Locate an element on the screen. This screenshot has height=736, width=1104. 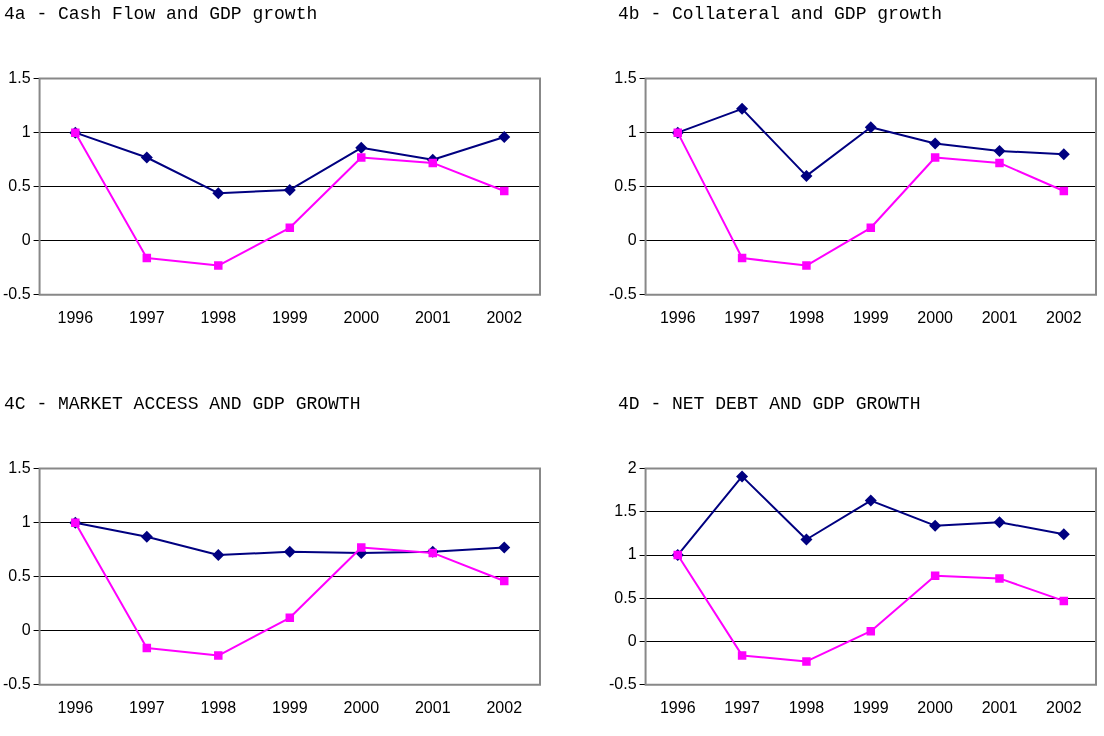
chart-title: 4b - Collateral and GDP growth is located at coordinates (780, 14).